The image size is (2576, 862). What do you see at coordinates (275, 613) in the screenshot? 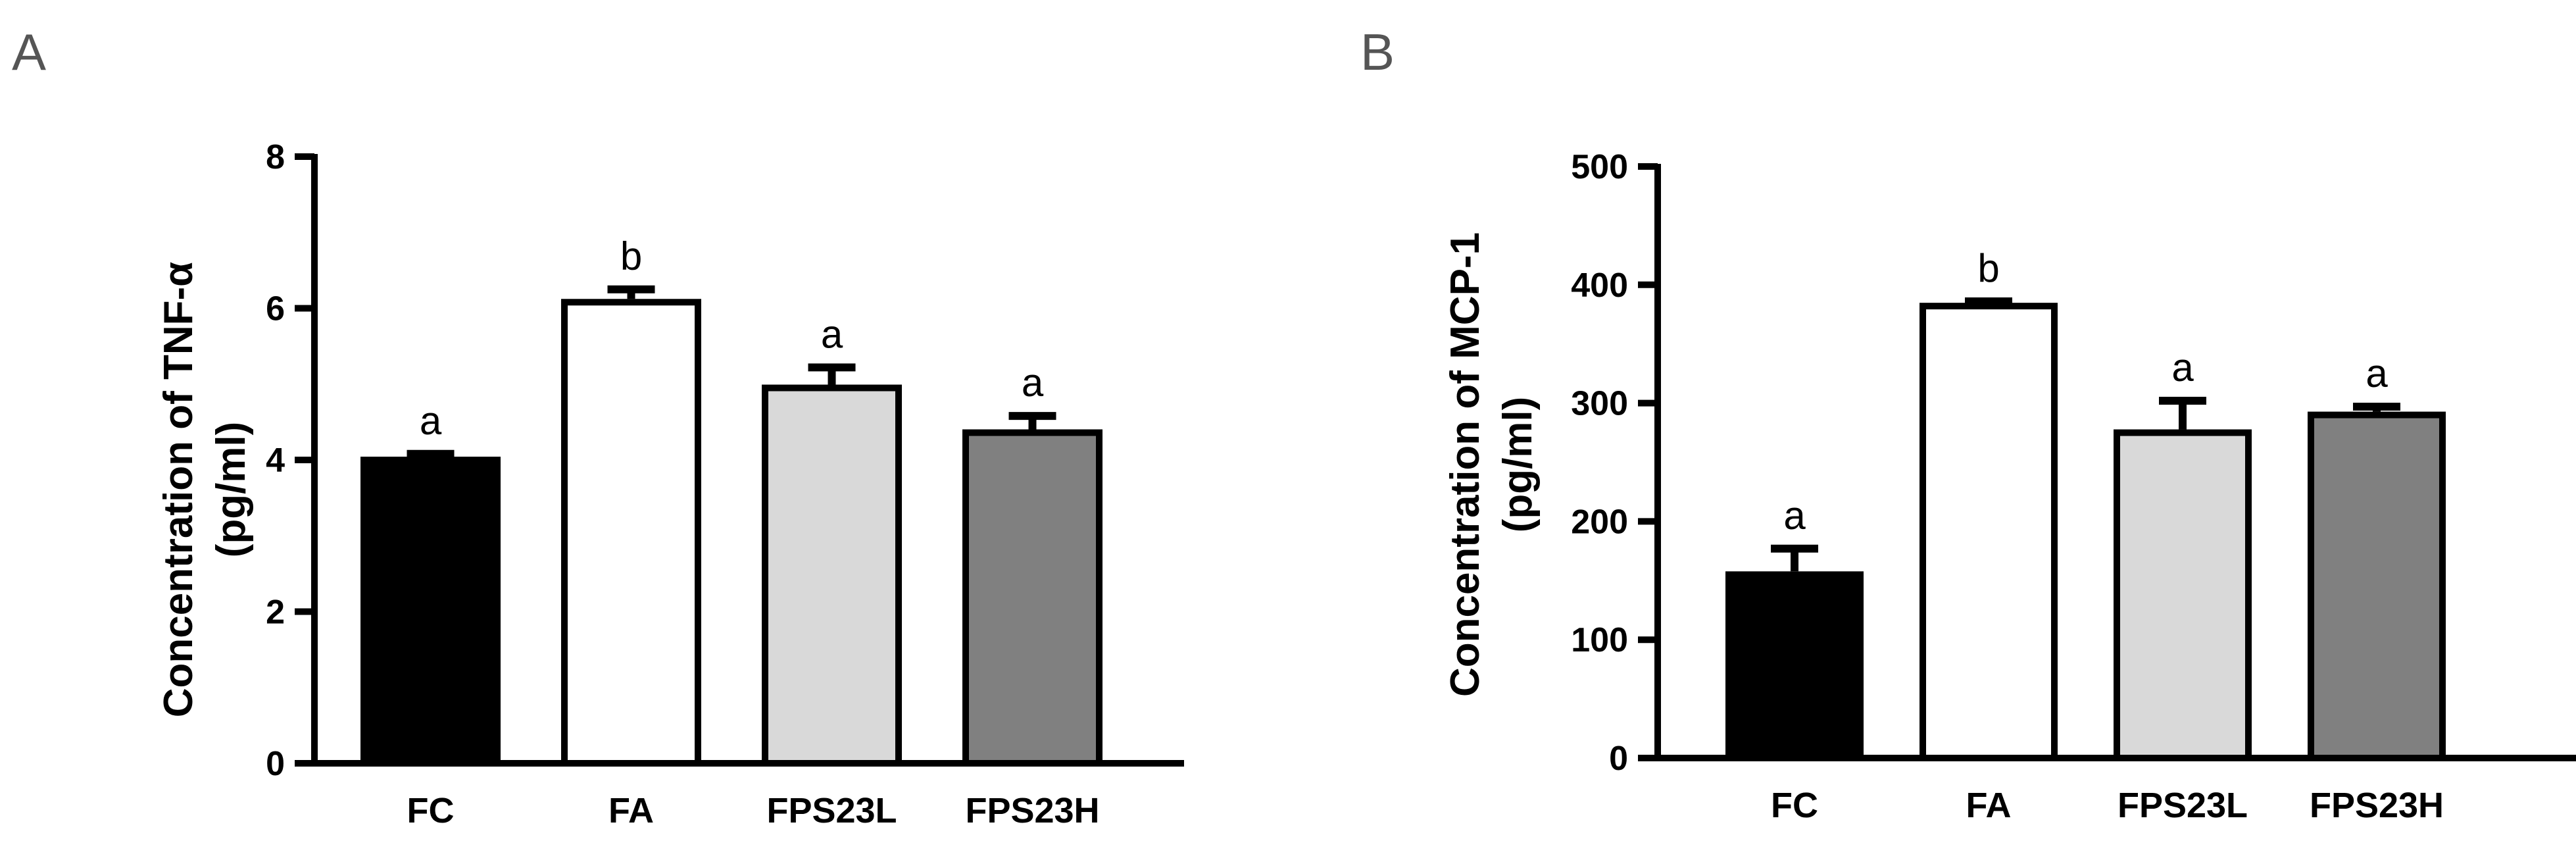
I see `y-tick-label: 2` at bounding box center [275, 613].